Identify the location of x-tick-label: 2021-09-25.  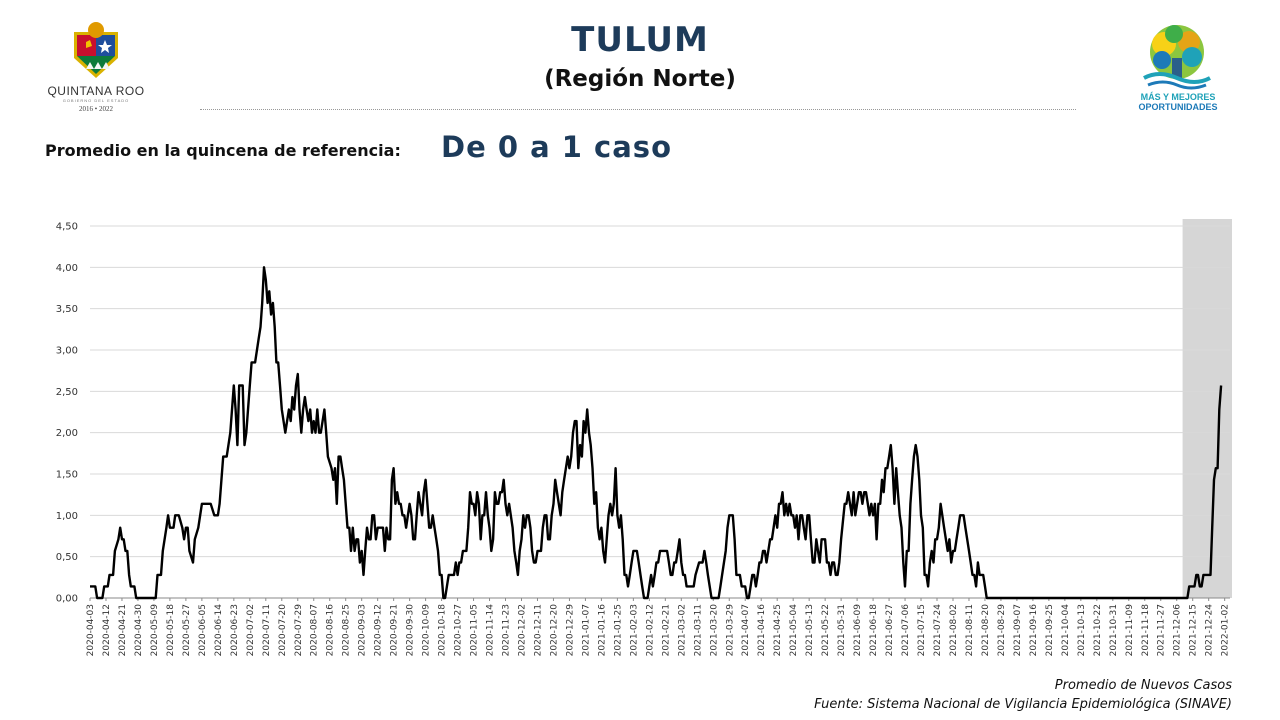
(1050, 630).